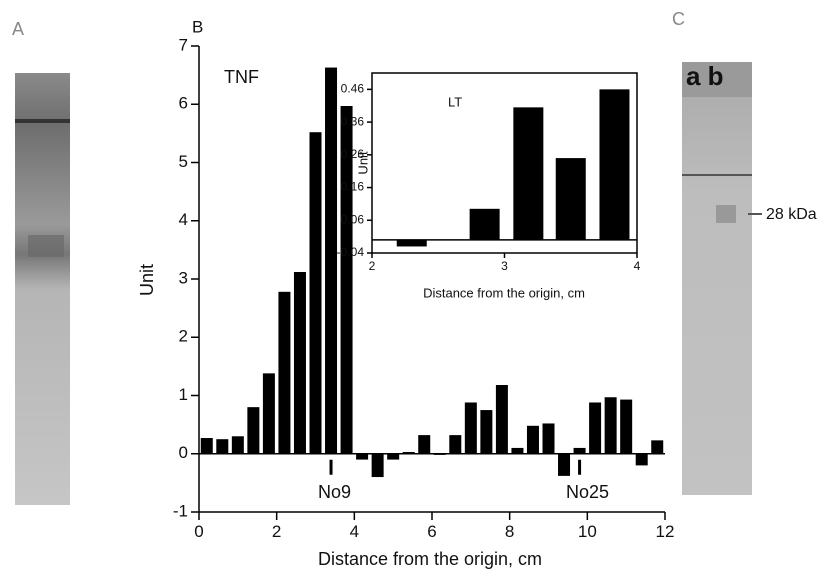 The image size is (836, 571). Describe the element at coordinates (180, 510) in the screenshot. I see `y-tick-label: -1` at that location.